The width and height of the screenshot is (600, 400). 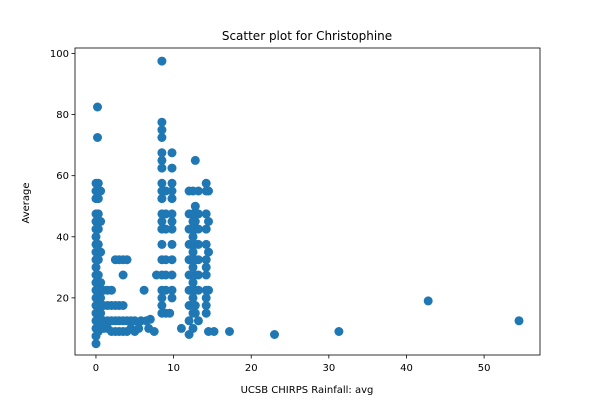 What do you see at coordinates (62, 237) in the screenshot?
I see `y-tick-label: 40` at bounding box center [62, 237].